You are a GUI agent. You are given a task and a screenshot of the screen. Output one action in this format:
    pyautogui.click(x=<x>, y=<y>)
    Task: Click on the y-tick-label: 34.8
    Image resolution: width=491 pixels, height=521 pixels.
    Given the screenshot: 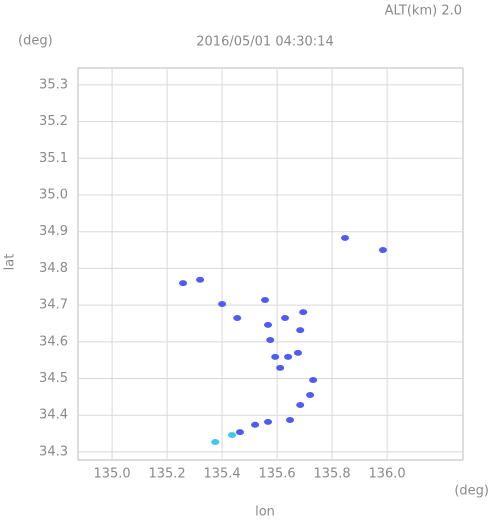 What is the action you would take?
    pyautogui.click(x=53, y=268)
    